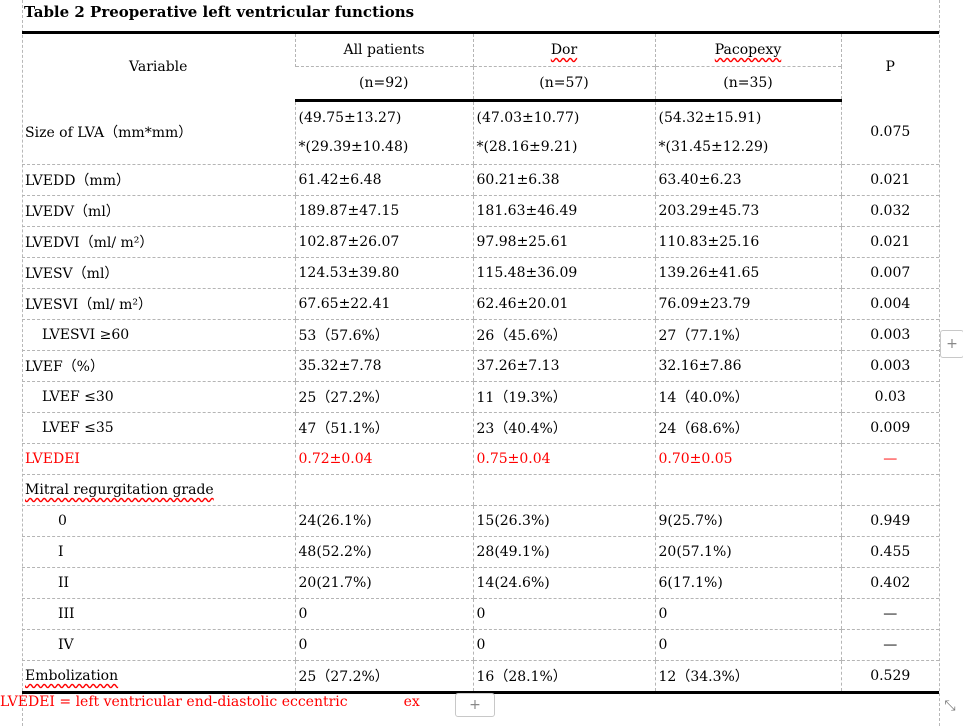 This screenshot has width=963, height=726. I want to click on row-label: III, so click(158, 614).